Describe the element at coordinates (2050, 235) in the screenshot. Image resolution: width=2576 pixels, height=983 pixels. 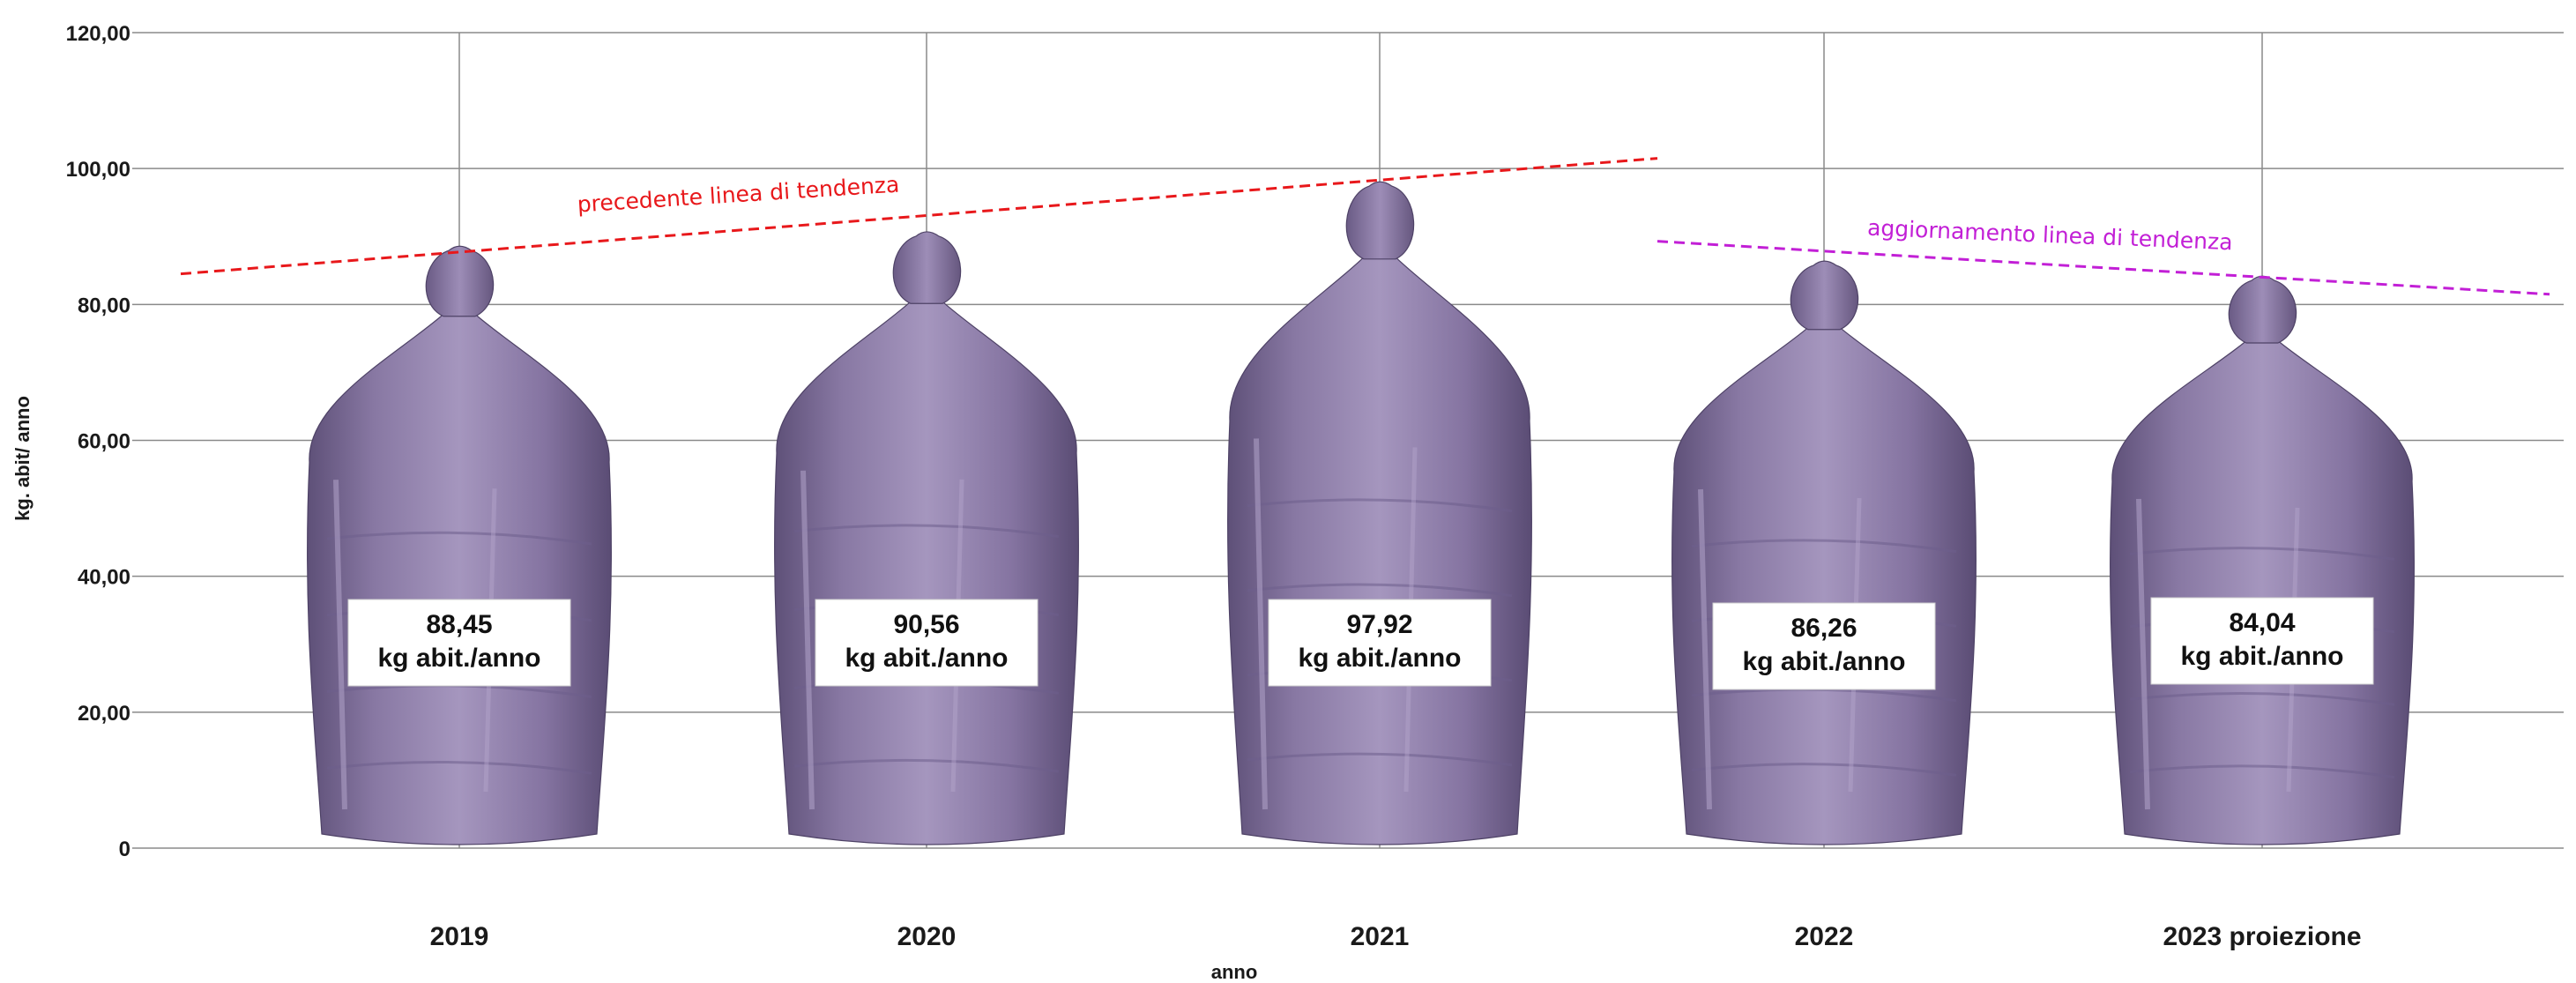
I see `trend-line-label: aggiornamento linea di tendenza` at that location.